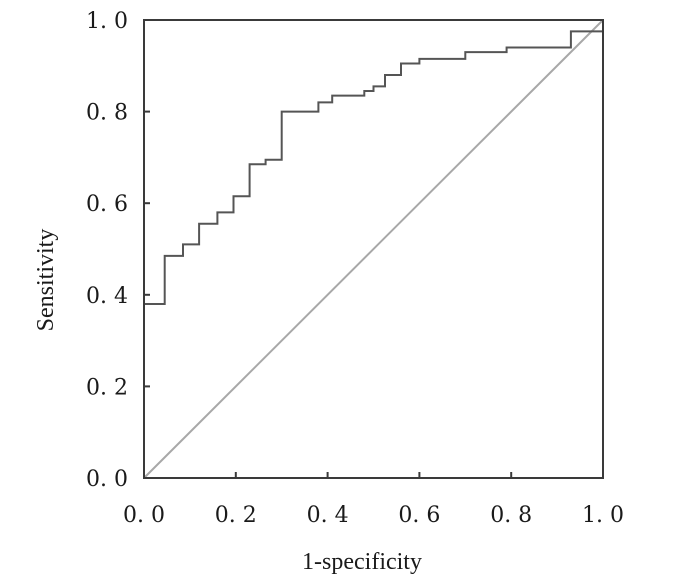 This screenshot has width=700, height=585. Describe the element at coordinates (419, 515) in the screenshot. I see `x-tick-label: 0. 6` at that location.